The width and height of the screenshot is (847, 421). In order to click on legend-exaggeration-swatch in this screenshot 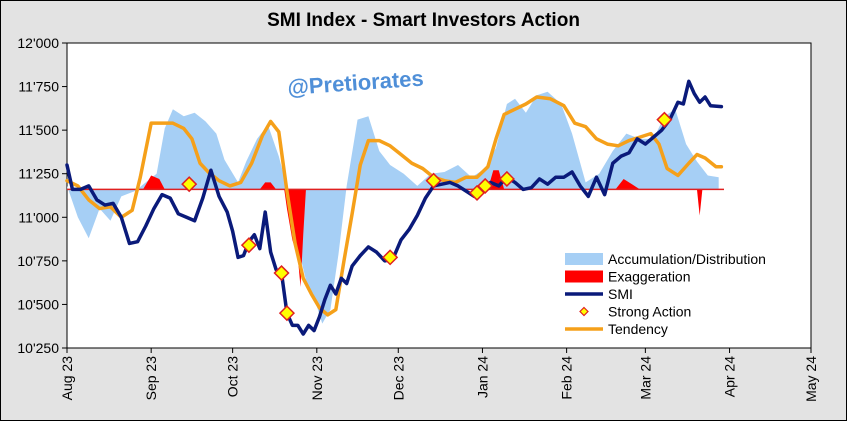, I will do `click(584, 276)`.